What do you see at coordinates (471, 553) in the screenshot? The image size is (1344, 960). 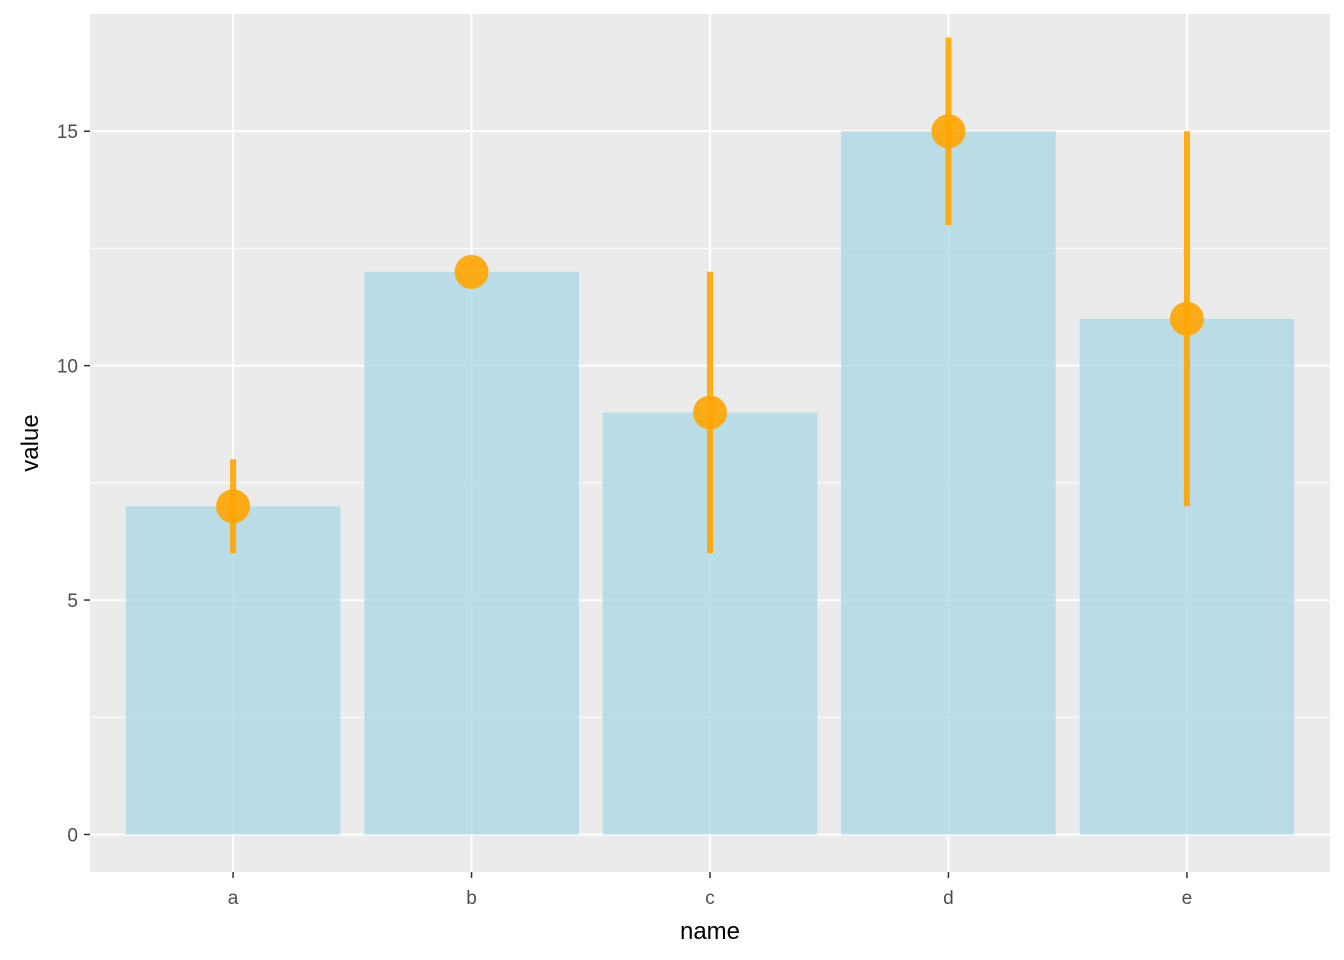 I see `bar-b` at bounding box center [471, 553].